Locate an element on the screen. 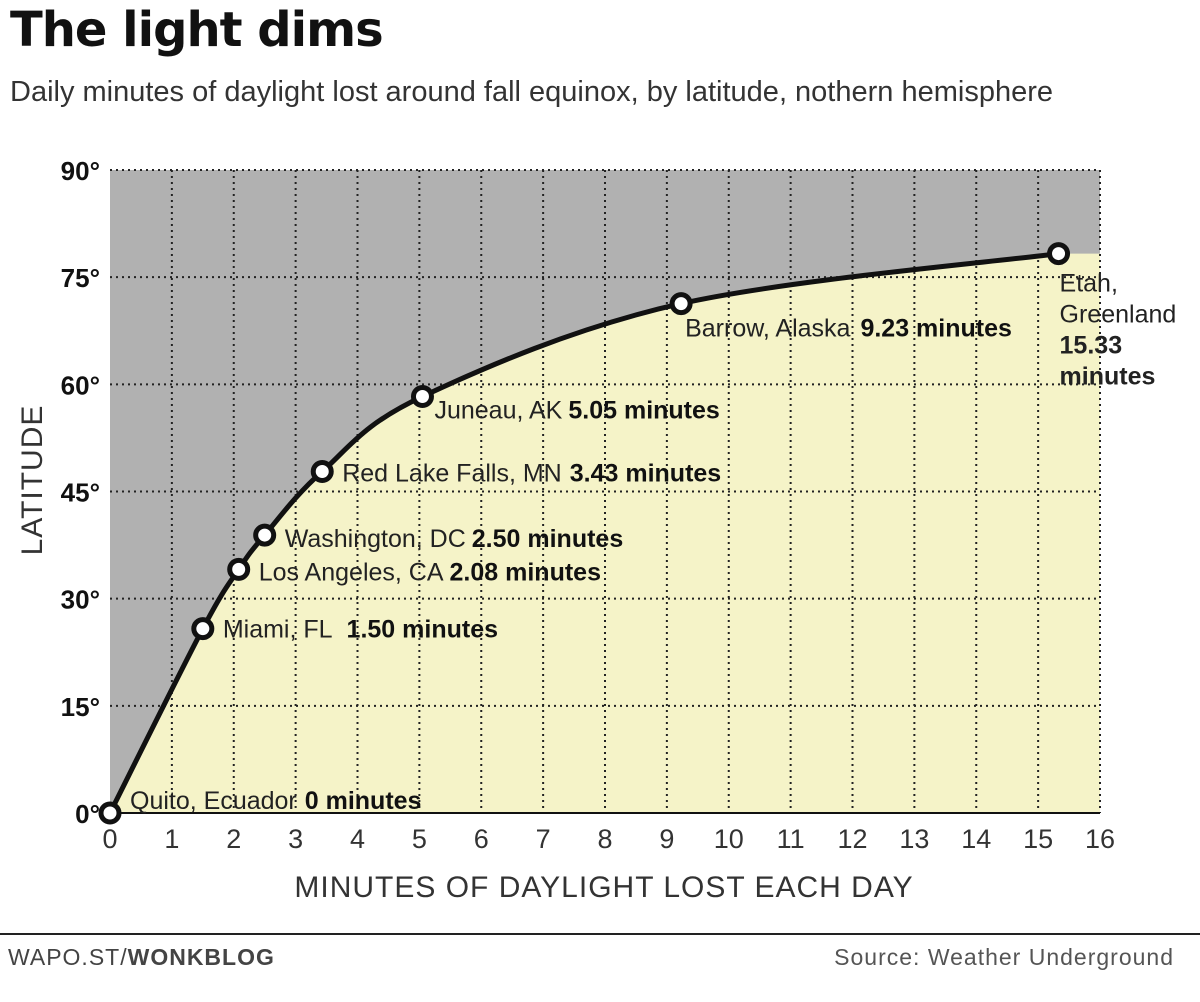 This screenshot has height=1002, width=1200. credit-prefix: WAPO.ST/ is located at coordinates (68, 957).